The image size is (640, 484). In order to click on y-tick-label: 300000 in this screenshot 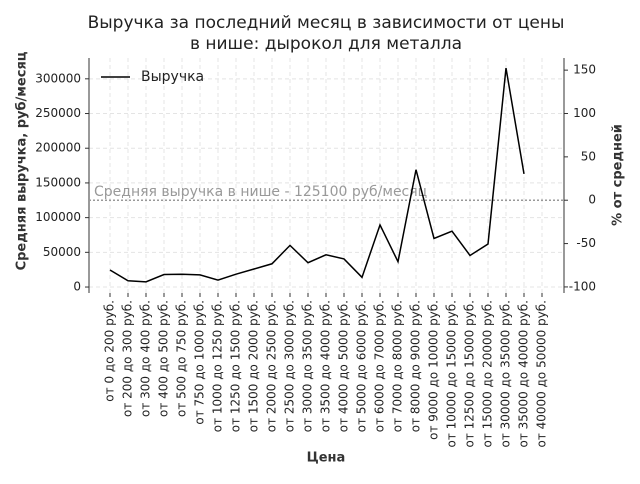, I will do `click(58, 78)`.